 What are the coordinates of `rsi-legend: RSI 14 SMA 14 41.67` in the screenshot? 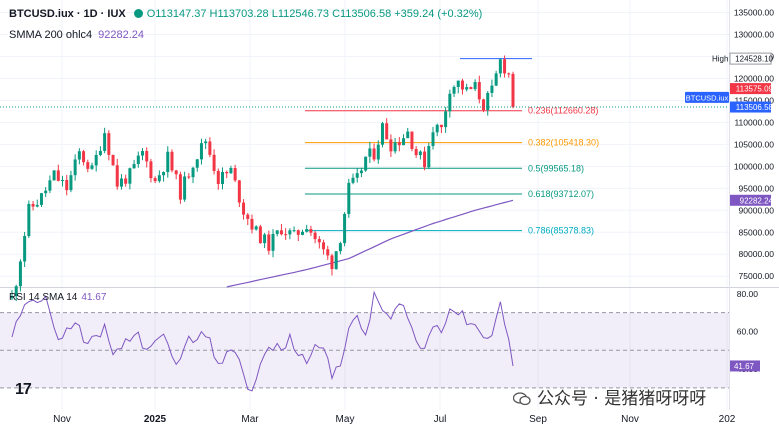 It's located at (57, 297).